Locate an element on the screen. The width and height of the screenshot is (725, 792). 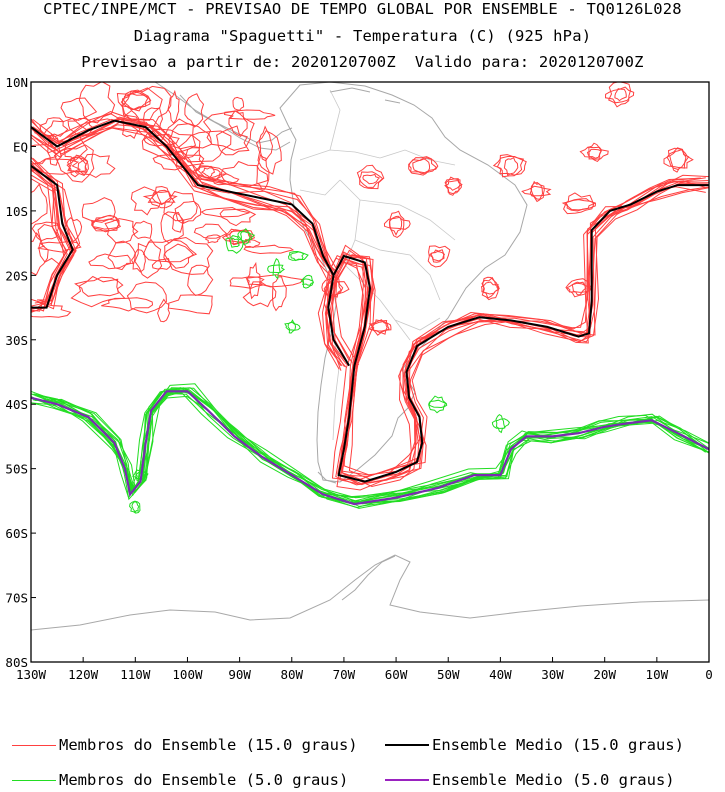
lon-tick-label: 10W is located at coordinates (657, 674).